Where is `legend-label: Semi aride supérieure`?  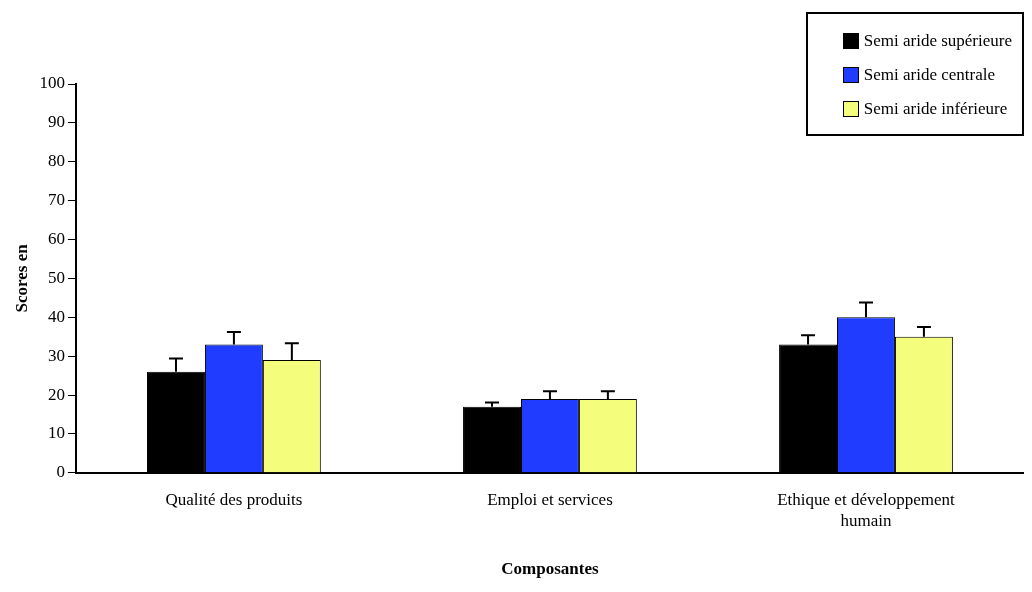
legend-label: Semi aride supérieure is located at coordinates (937, 41).